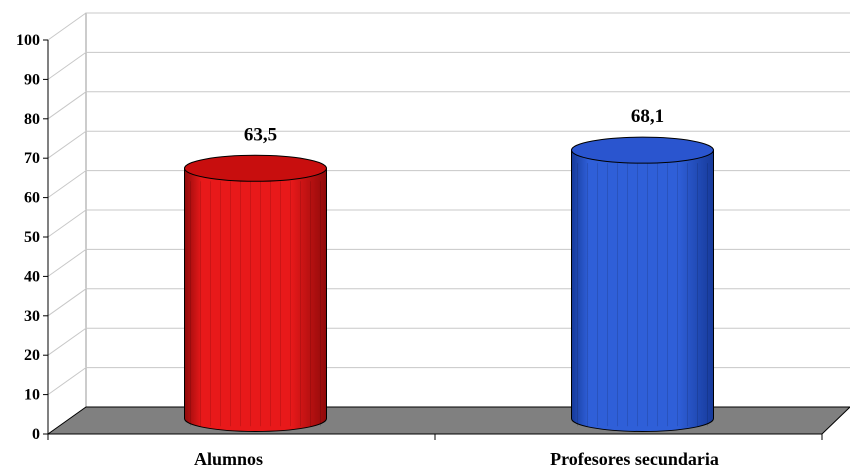 This screenshot has height=473, width=850. I want to click on y-tick-label: 90, so click(32, 79).